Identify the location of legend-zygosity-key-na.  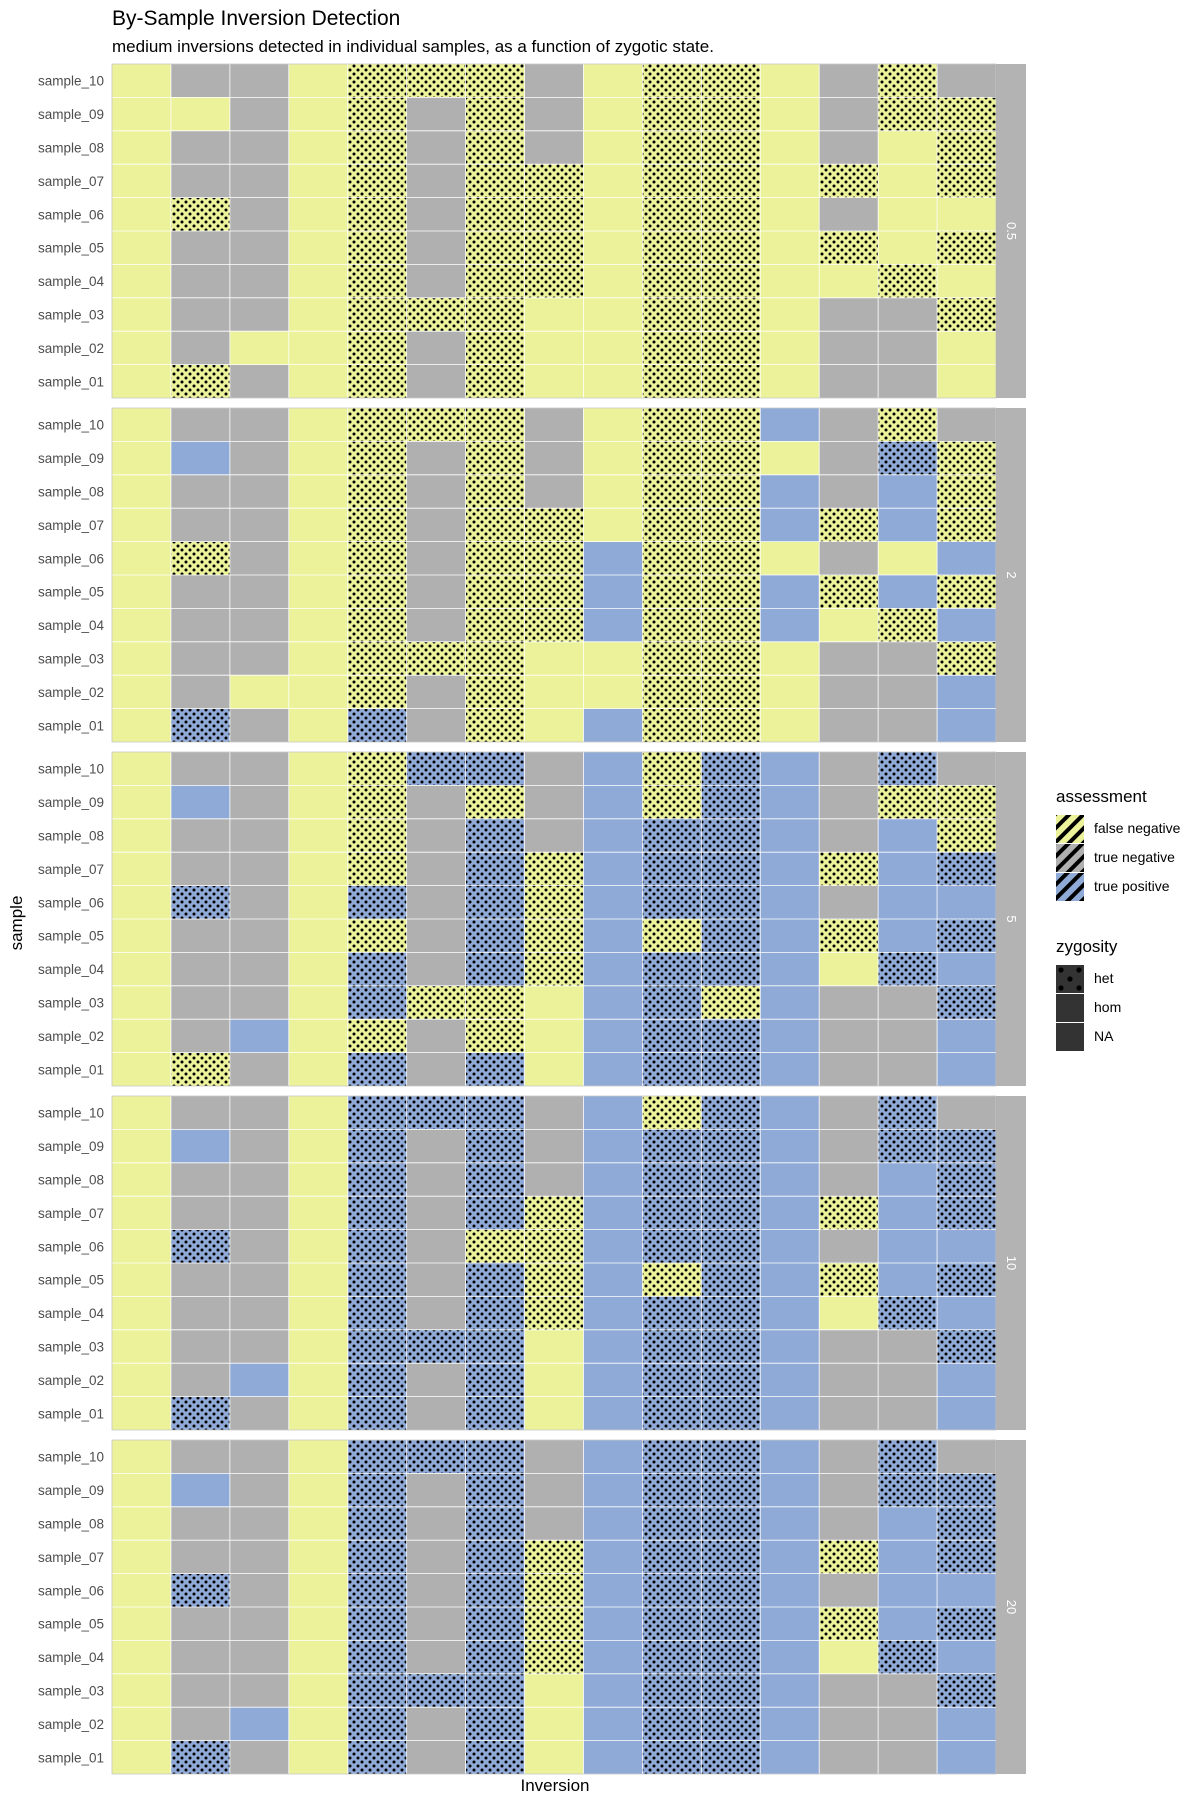
(1070, 1037).